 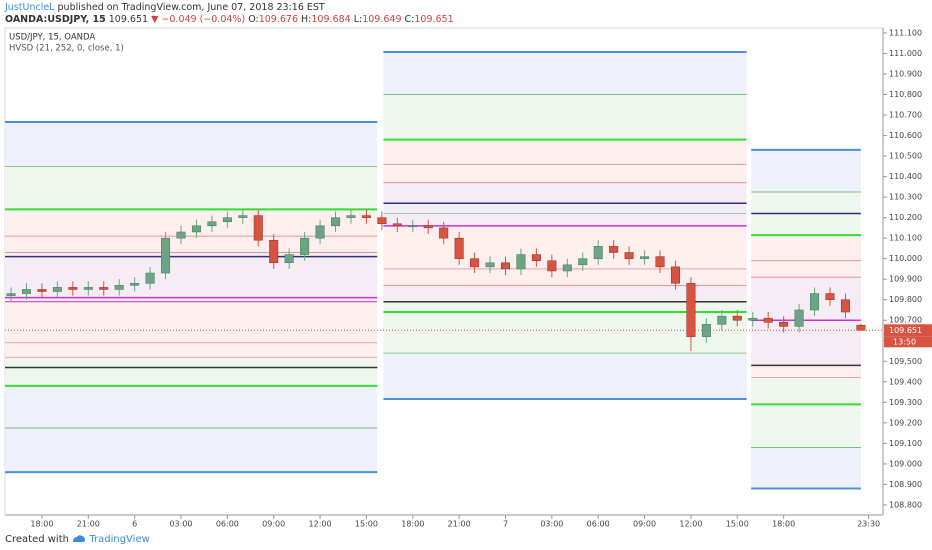 I want to click on brand: TradingView, so click(x=119, y=539).